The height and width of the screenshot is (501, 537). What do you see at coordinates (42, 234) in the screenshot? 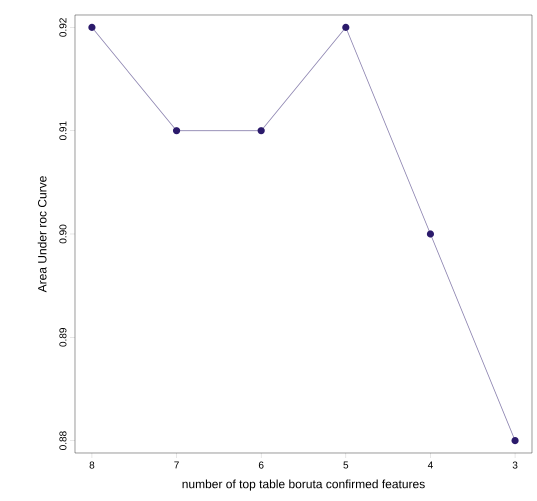
I see `y-axis-title: Area Under roc Curve` at bounding box center [42, 234].